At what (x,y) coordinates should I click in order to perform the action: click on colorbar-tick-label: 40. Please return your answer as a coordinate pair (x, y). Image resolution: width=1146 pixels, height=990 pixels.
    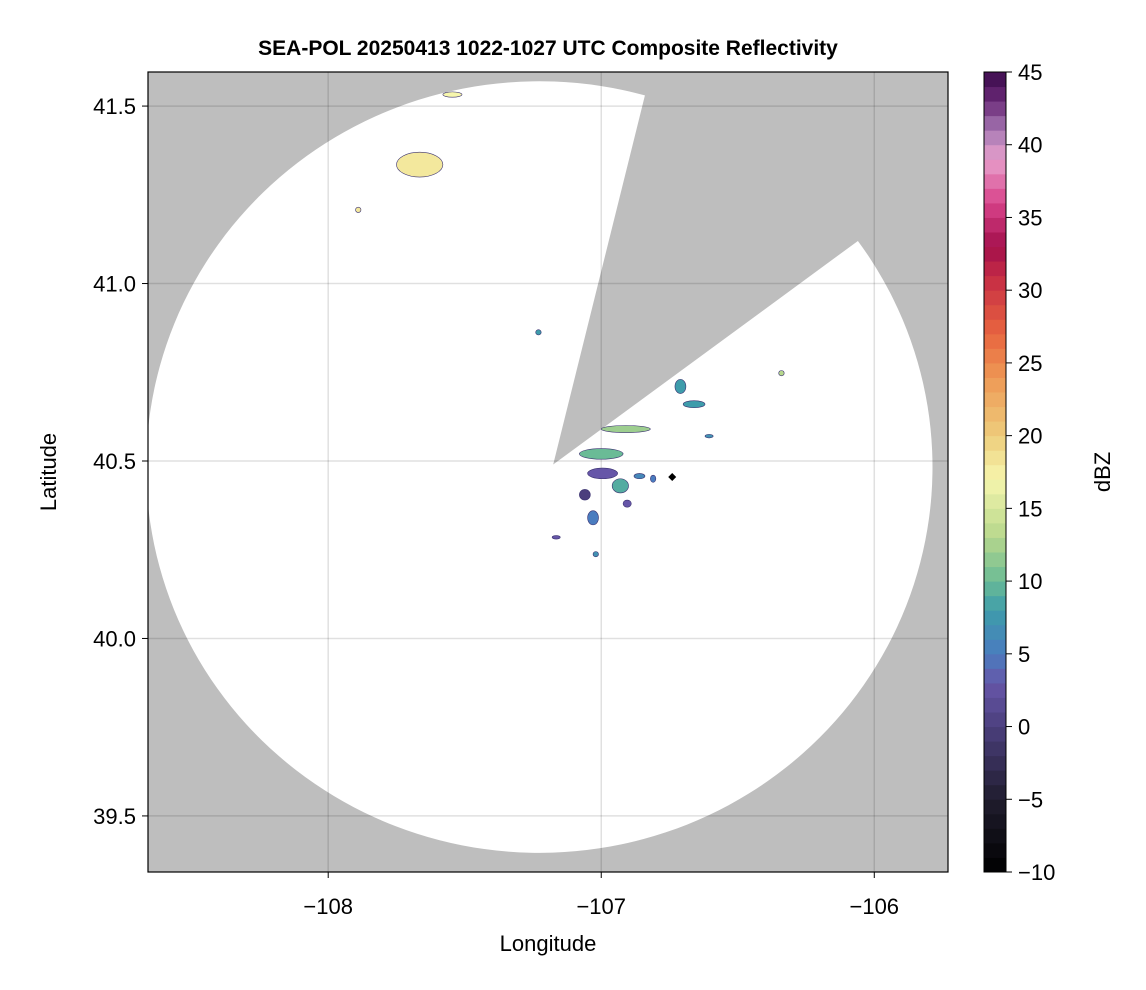
    Looking at the image, I should click on (1030, 145).